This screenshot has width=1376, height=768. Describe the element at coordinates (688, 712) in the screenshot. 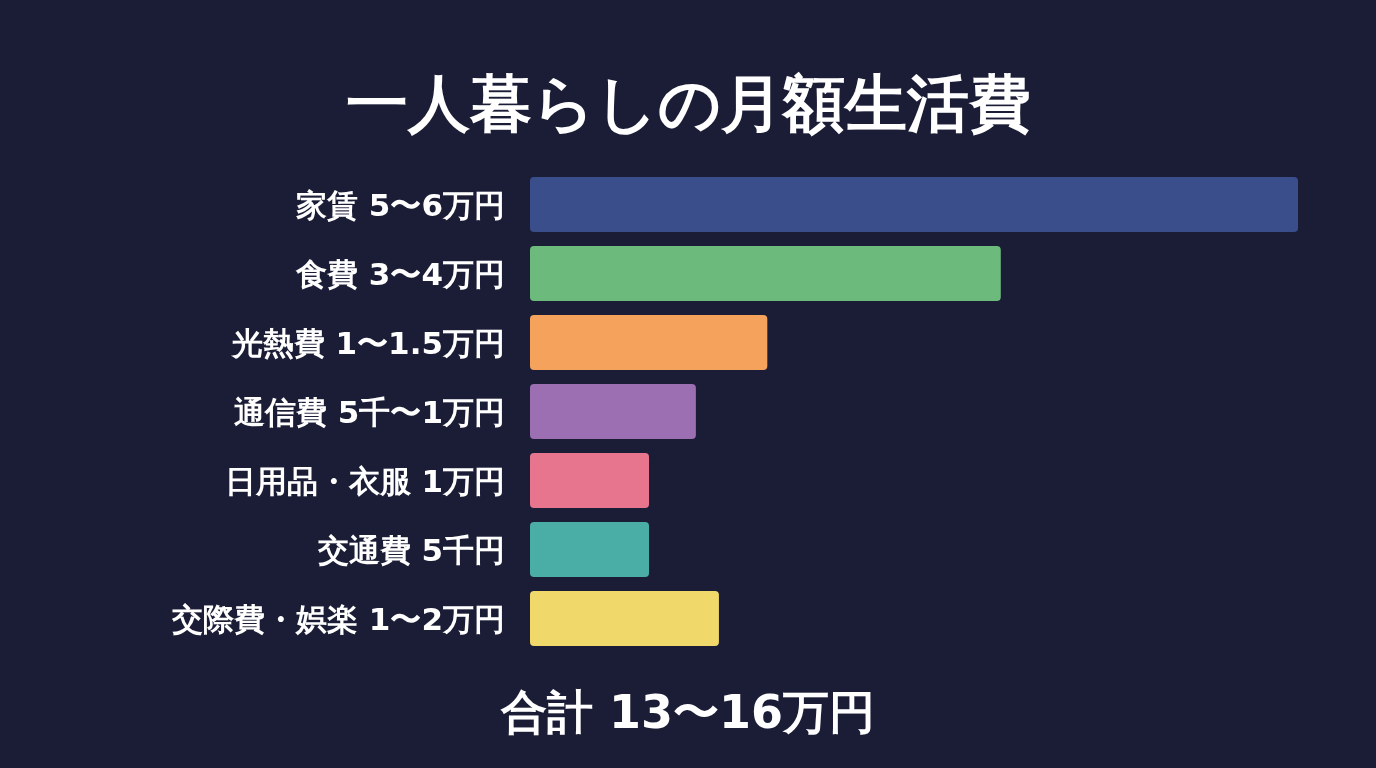

I see `annotation: 合計 13〜16万円` at that location.